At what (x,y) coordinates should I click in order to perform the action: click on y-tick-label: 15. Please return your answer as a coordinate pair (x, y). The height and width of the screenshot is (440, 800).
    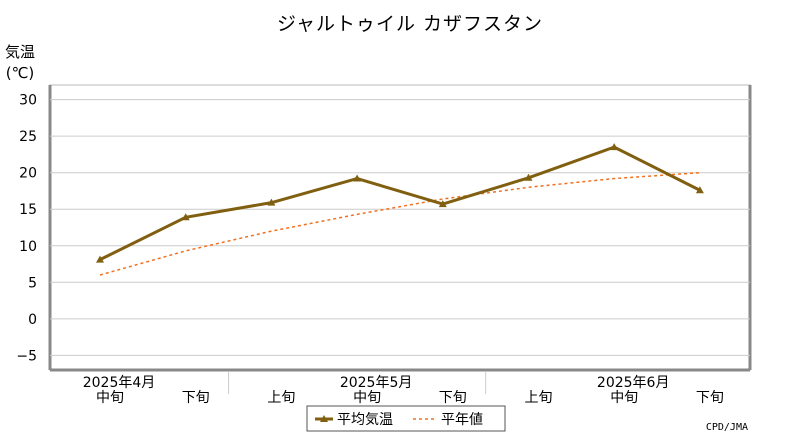
    Looking at the image, I should click on (28, 210).